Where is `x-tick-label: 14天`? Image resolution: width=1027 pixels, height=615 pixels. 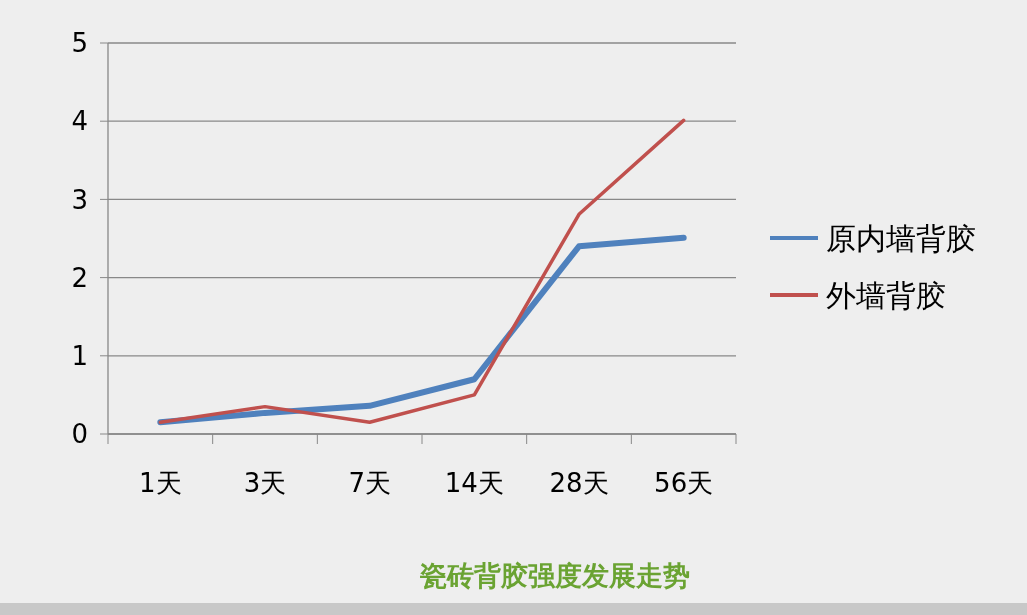
x-tick-label: 14天 is located at coordinates (474, 483).